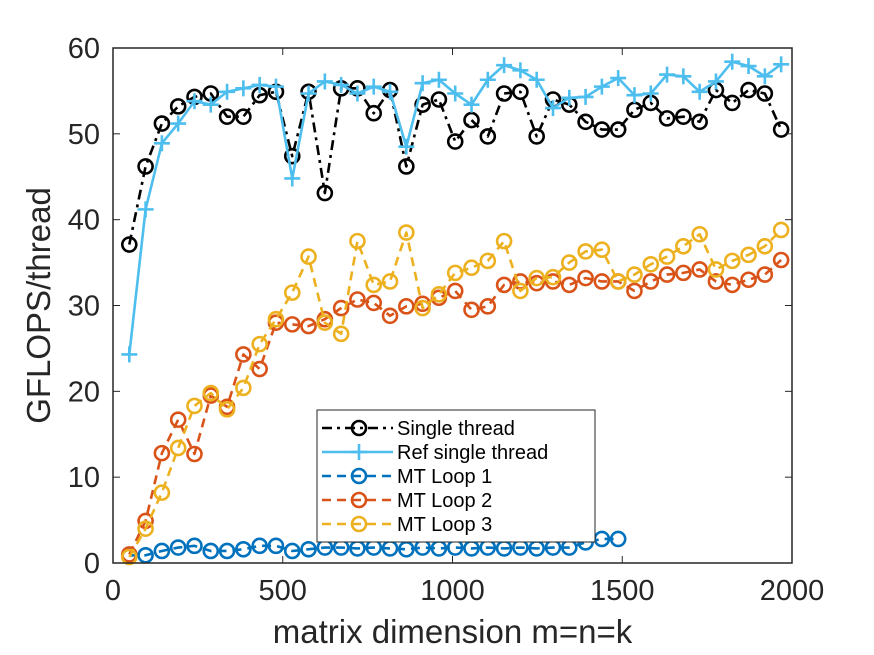  I want to click on x-tick-label: 2000, so click(792, 591).